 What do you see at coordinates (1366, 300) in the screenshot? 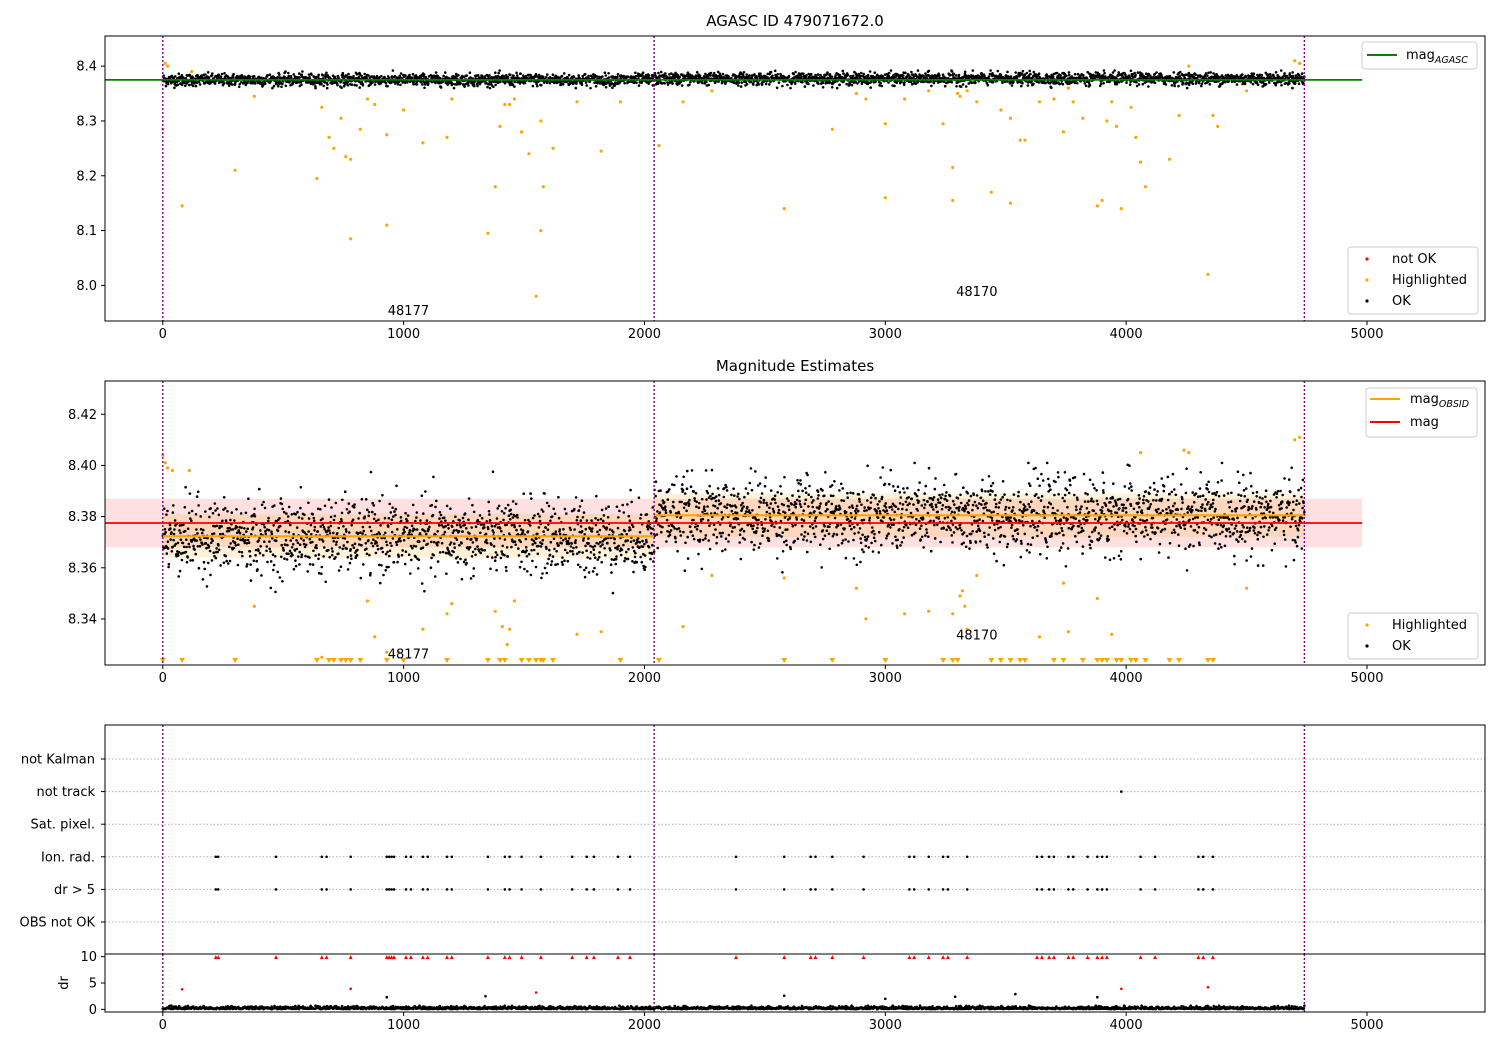
I see `legend-marker-ok` at bounding box center [1366, 300].